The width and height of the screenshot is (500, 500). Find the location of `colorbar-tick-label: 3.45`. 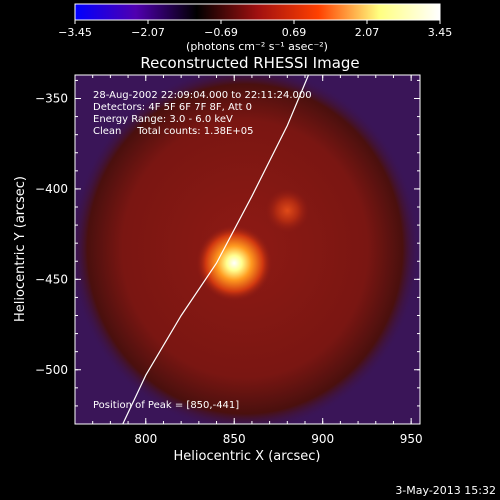

colorbar-tick-label: 3.45 is located at coordinates (440, 32).